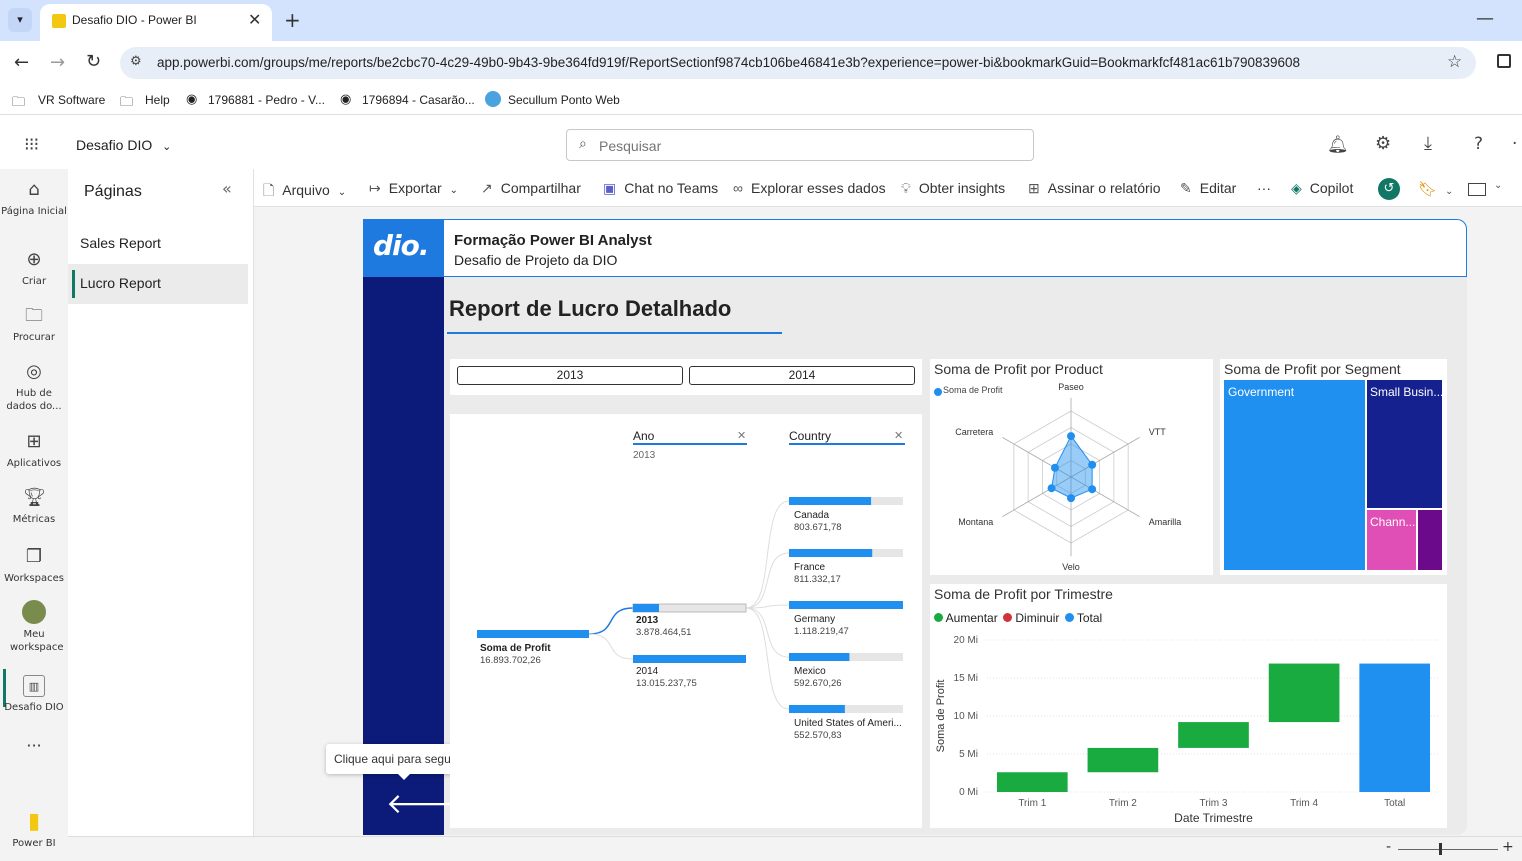 Image resolution: width=1522 pixels, height=861 pixels. I want to click on copilot-button: ◈ Copilot, so click(1322, 188).